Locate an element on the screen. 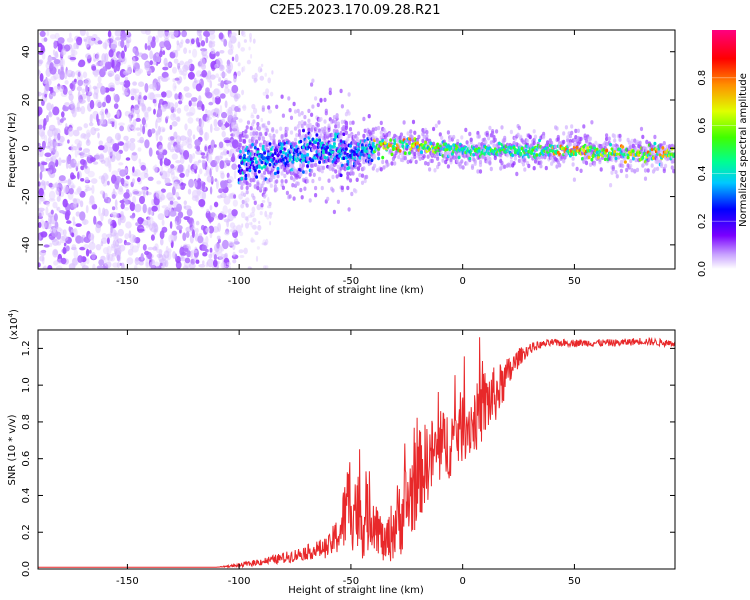 This screenshot has width=750, height=600. colorbar-tick-label: 0.6 is located at coordinates (702, 126).